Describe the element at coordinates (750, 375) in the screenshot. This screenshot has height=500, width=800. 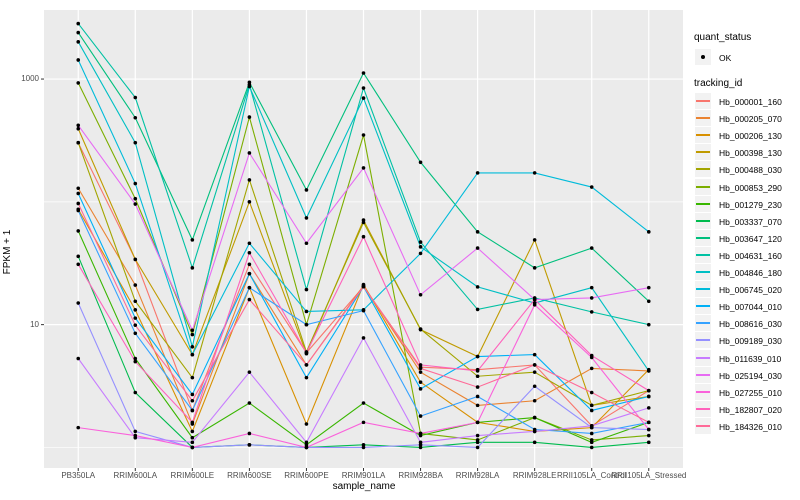
I see `legend-item-label: Hb_025194_030` at that location.